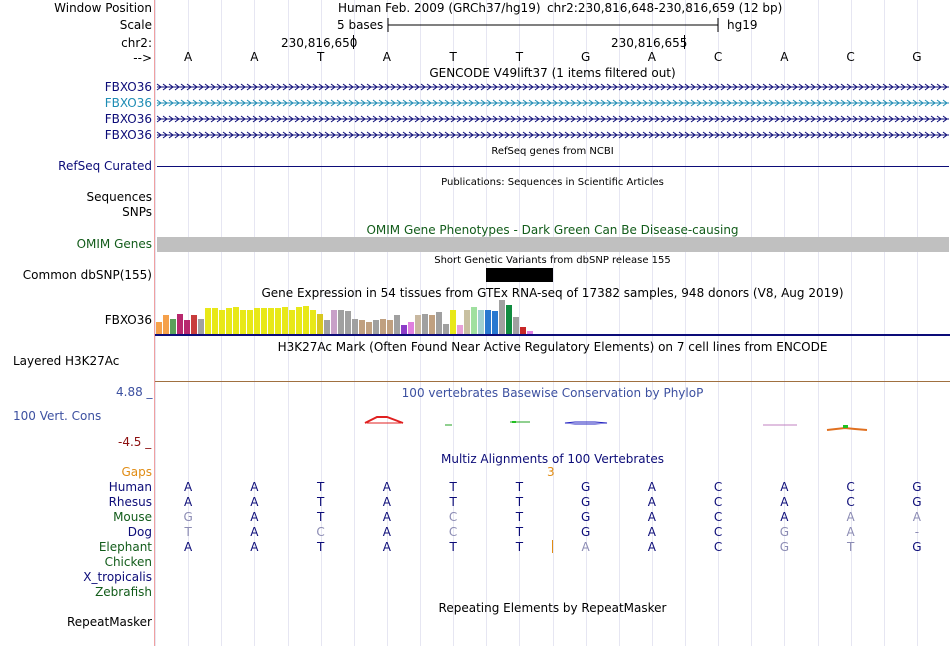 The image size is (950, 646). What do you see at coordinates (87, 275) in the screenshot?
I see `dbsnp-label: Common dbSNP(155)` at bounding box center [87, 275].